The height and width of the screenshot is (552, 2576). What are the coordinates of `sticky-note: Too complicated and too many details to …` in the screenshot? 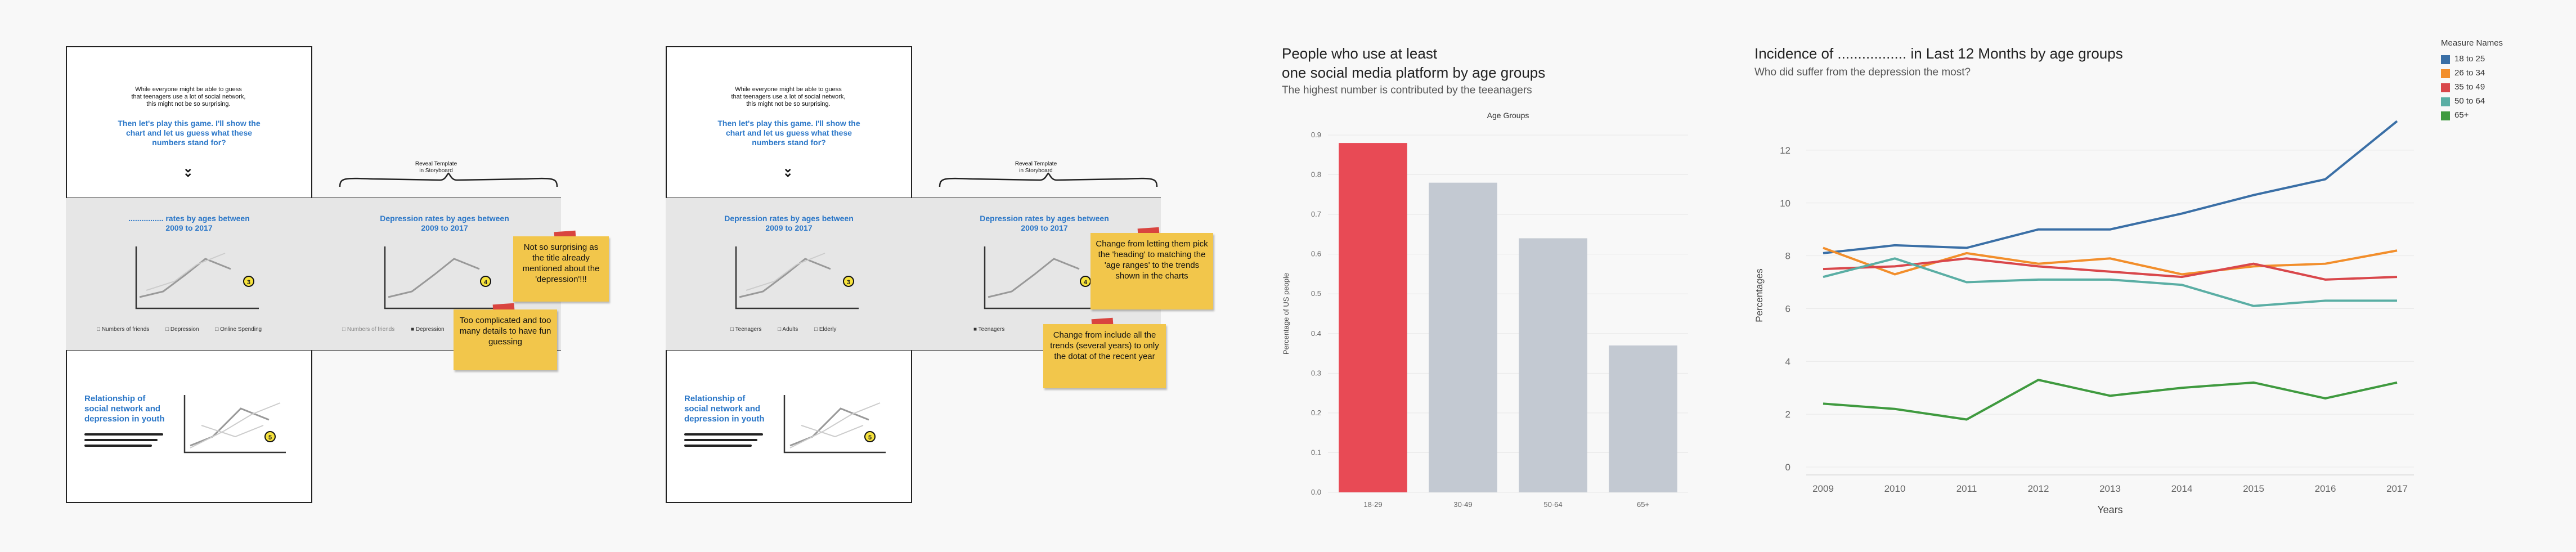 It's located at (505, 339).